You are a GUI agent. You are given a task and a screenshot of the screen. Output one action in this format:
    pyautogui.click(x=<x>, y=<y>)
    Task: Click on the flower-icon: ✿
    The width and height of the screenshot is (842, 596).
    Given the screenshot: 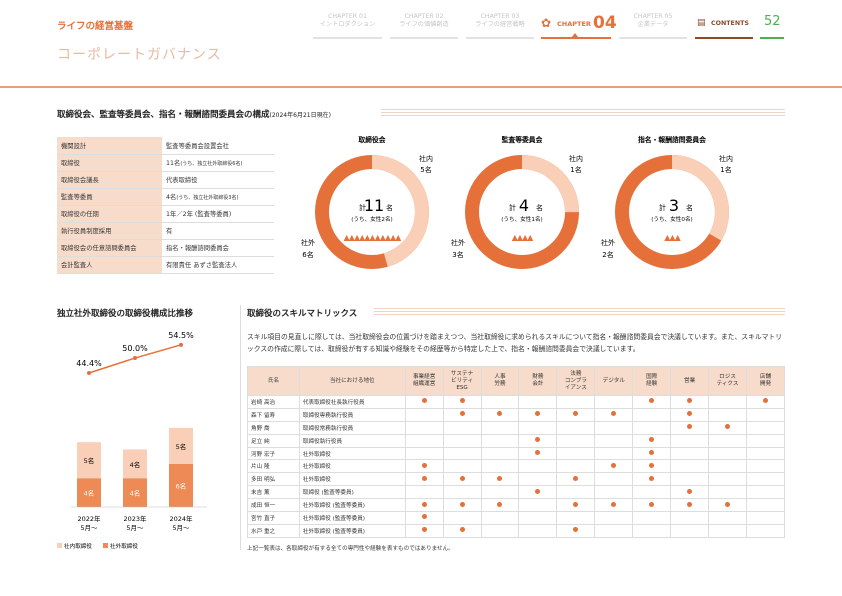 What is the action you would take?
    pyautogui.click(x=546, y=23)
    